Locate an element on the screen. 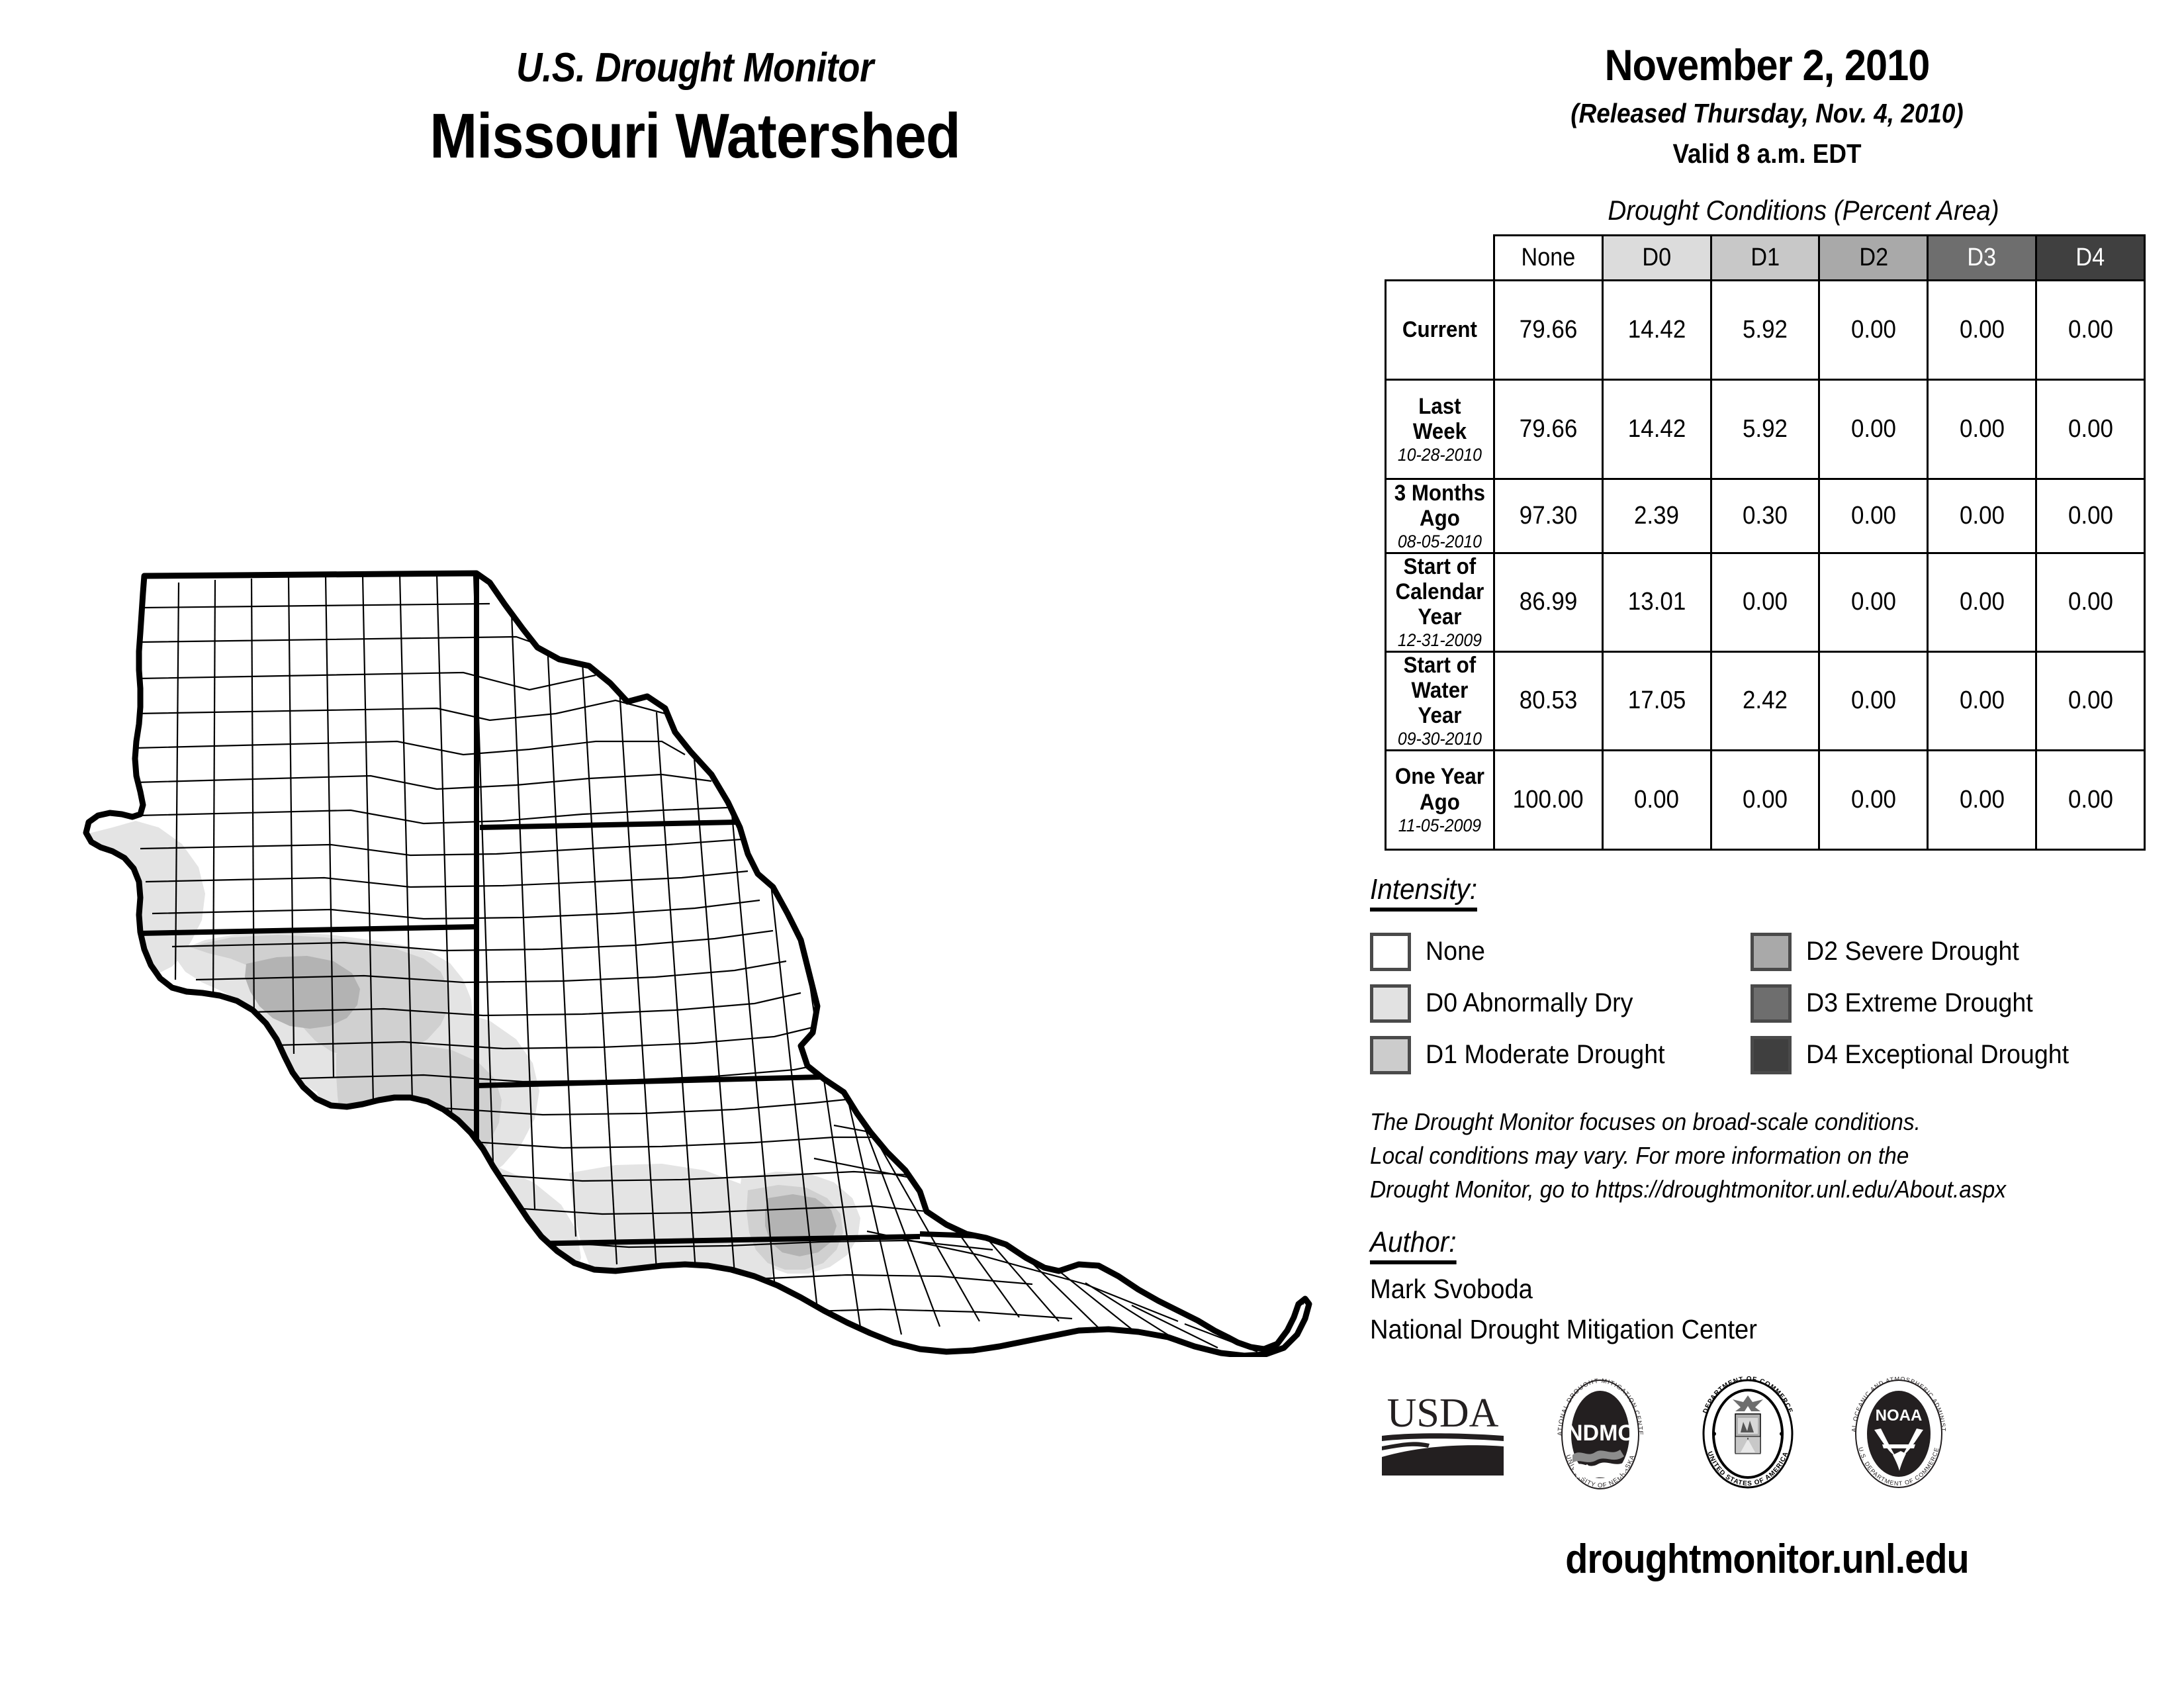  row-label-current: Current is located at coordinates (1440, 330).